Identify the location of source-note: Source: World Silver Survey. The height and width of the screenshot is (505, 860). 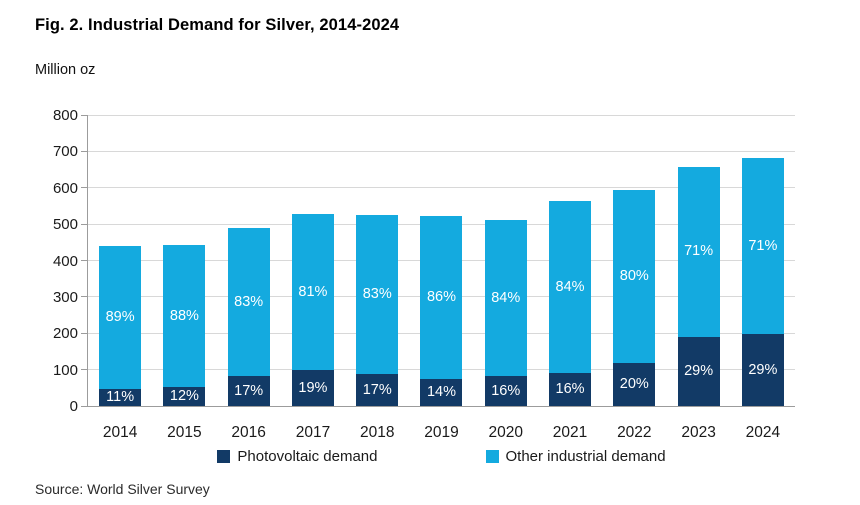
(122, 489).